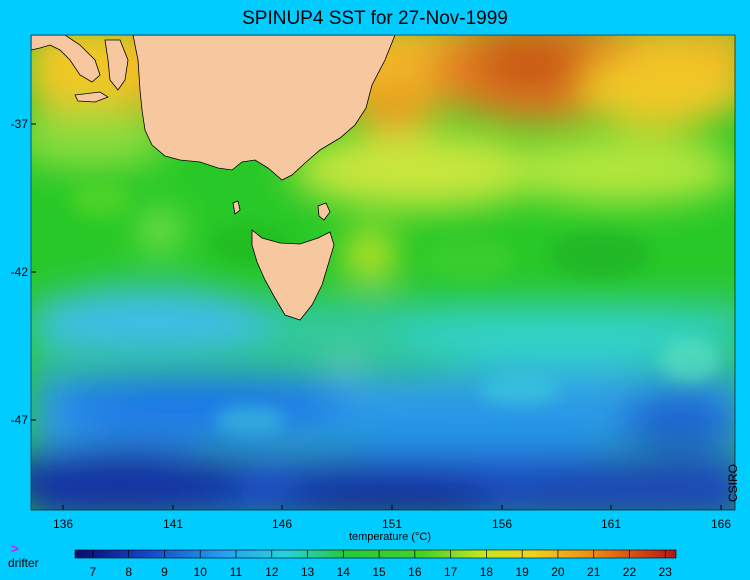 The height and width of the screenshot is (580, 750). What do you see at coordinates (19, 420) in the screenshot?
I see `lat-label: -47` at bounding box center [19, 420].